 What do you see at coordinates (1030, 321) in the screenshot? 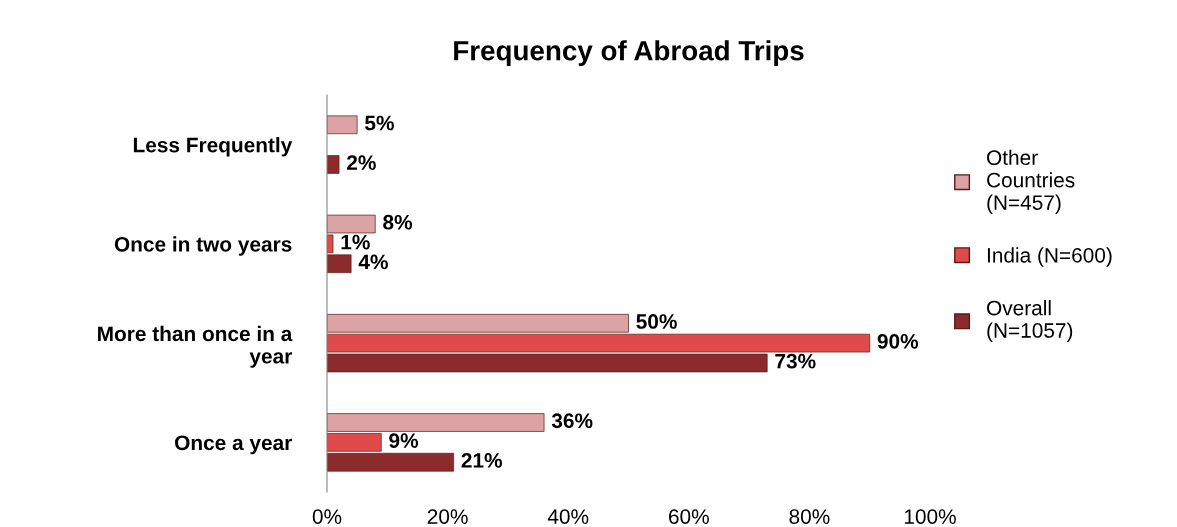
I see `legend-label: Overall (N=1057)` at bounding box center [1030, 321].